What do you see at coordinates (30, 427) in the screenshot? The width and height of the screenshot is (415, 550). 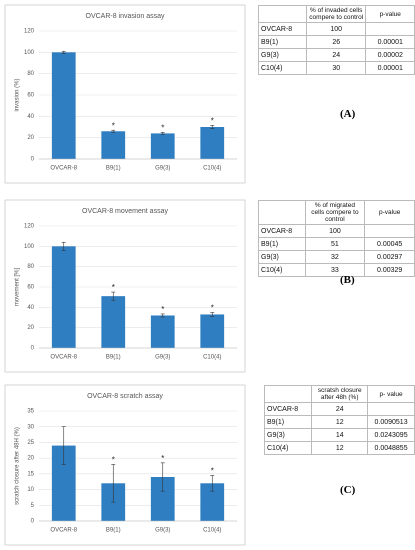 I see `y-tick-label: 30` at bounding box center [30, 427].